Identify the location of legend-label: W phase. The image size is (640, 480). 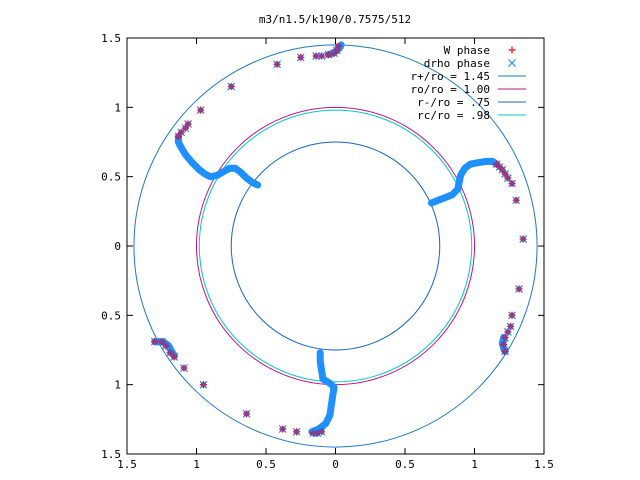
(467, 50).